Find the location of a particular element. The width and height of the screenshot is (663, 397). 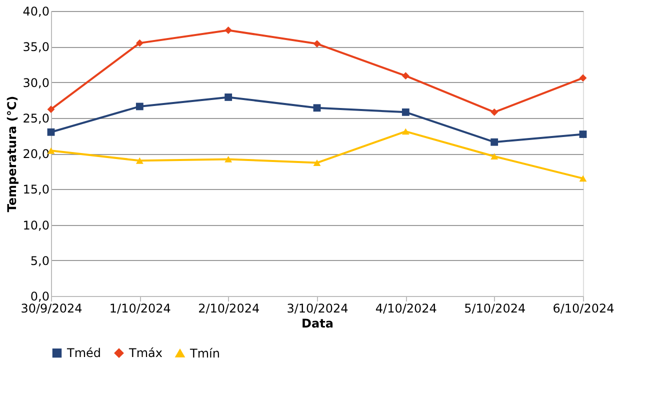

x-tick-label: 2/10/2024 is located at coordinates (229, 309).